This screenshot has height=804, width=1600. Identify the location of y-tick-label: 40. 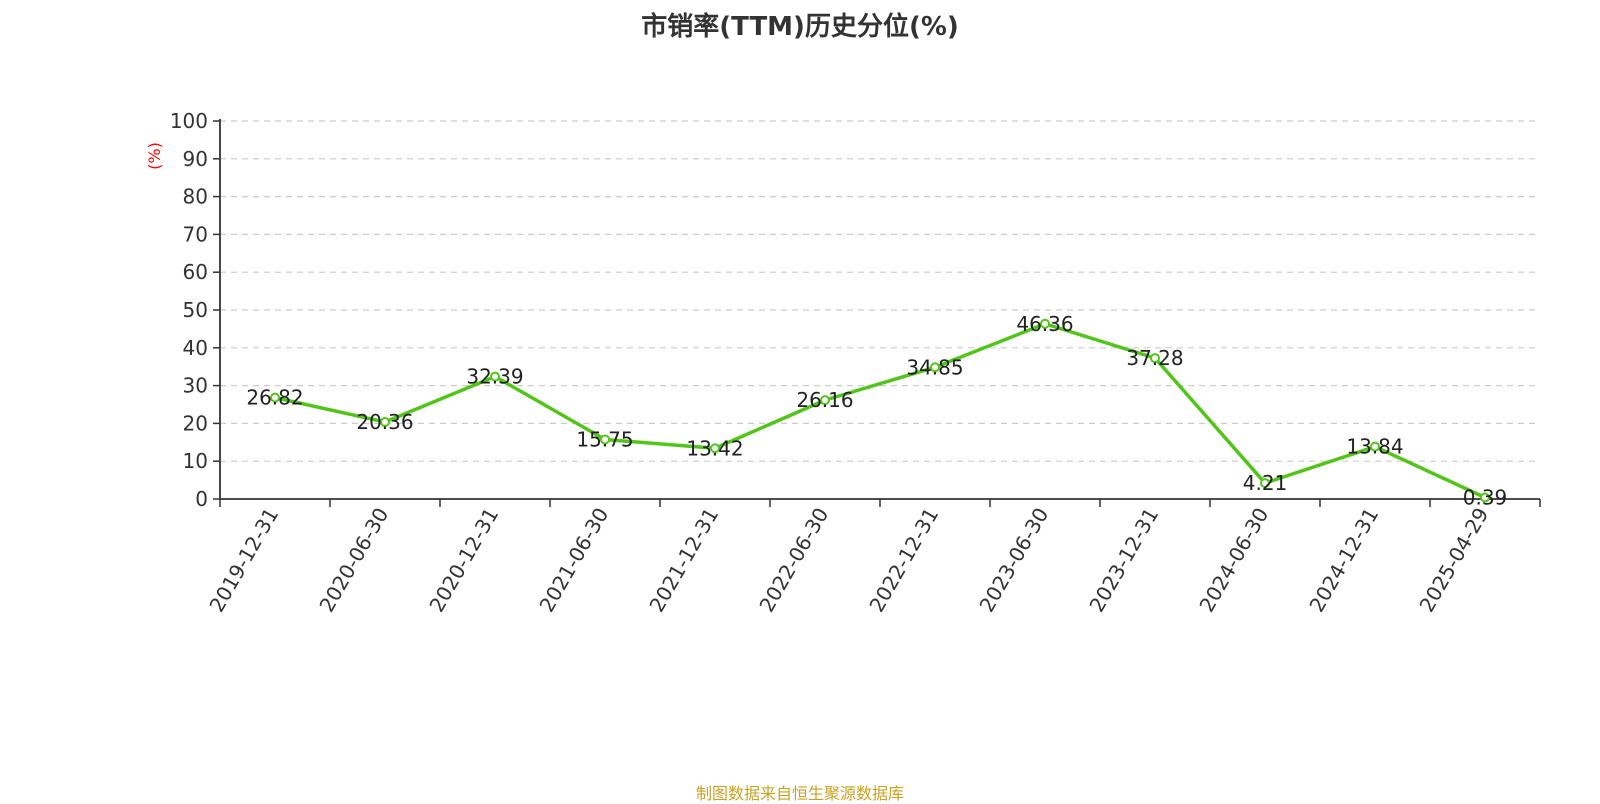
(195, 348).